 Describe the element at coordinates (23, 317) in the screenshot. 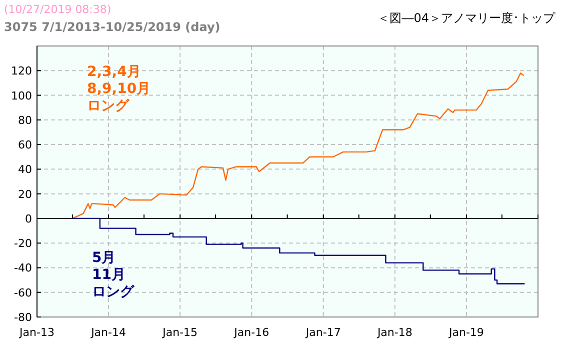

I see `y-tick-label: -80` at that location.